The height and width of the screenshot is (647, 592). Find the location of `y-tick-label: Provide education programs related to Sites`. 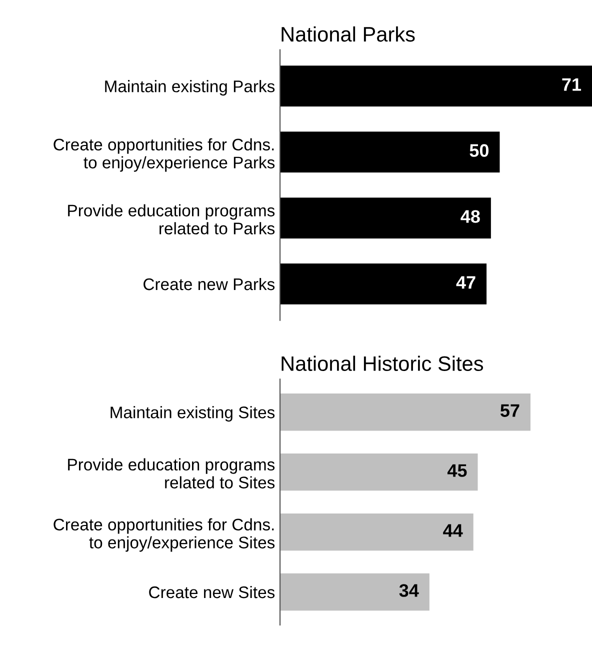

y-tick-label: Provide education programs related to Sites is located at coordinates (171, 473).